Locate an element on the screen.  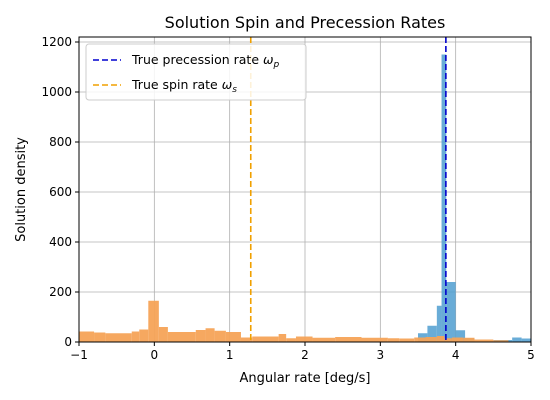
y-axis-label: Solution density is located at coordinates (21, 189).